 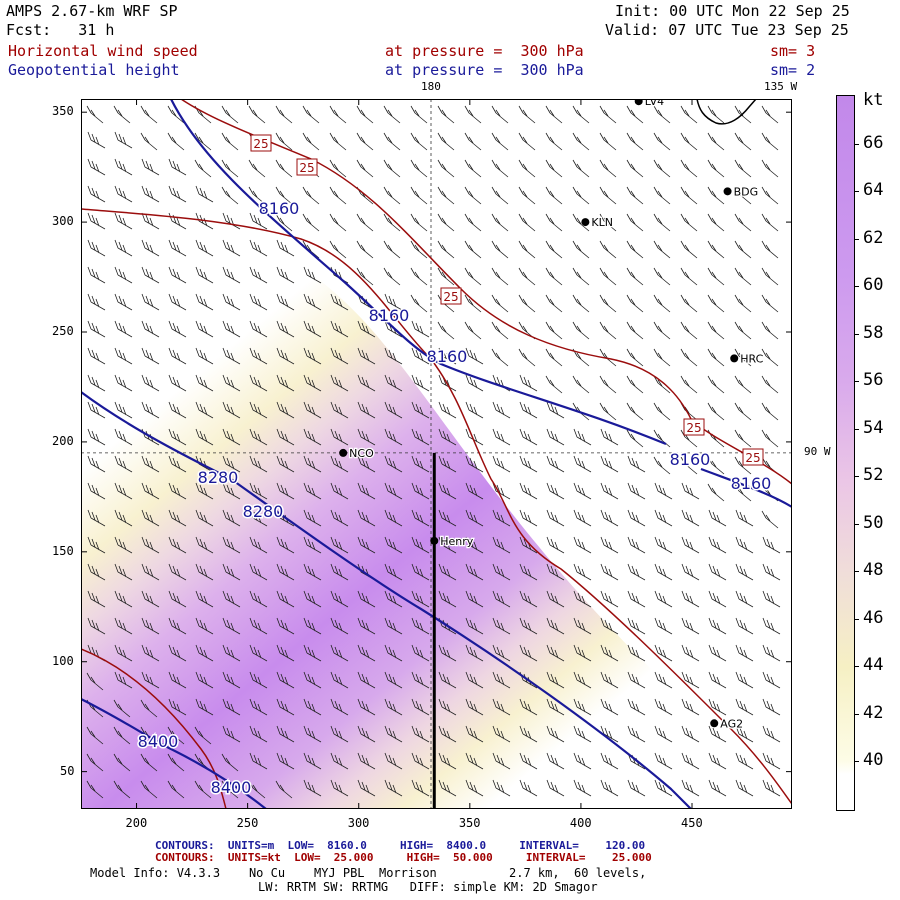 I want to click on station-dot, so click(x=585, y=222).